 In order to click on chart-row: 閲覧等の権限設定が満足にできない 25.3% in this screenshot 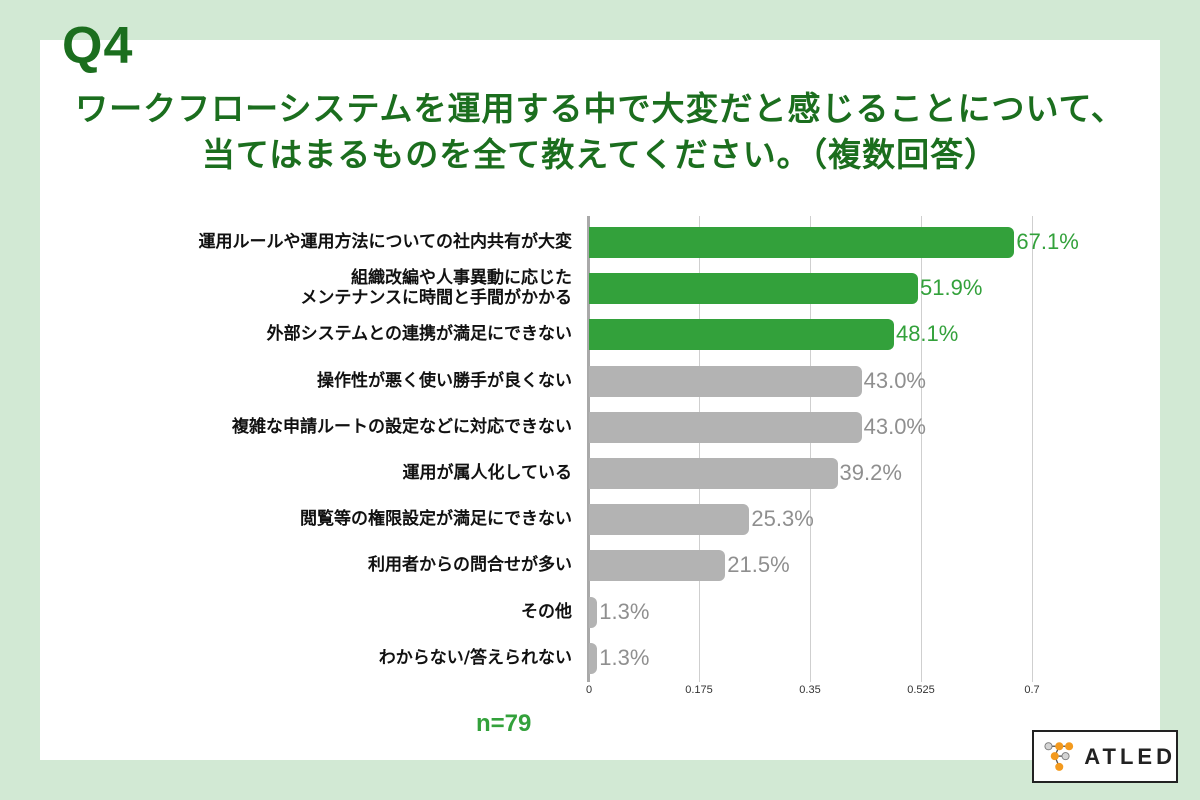, I will do `click(600, 519)`.